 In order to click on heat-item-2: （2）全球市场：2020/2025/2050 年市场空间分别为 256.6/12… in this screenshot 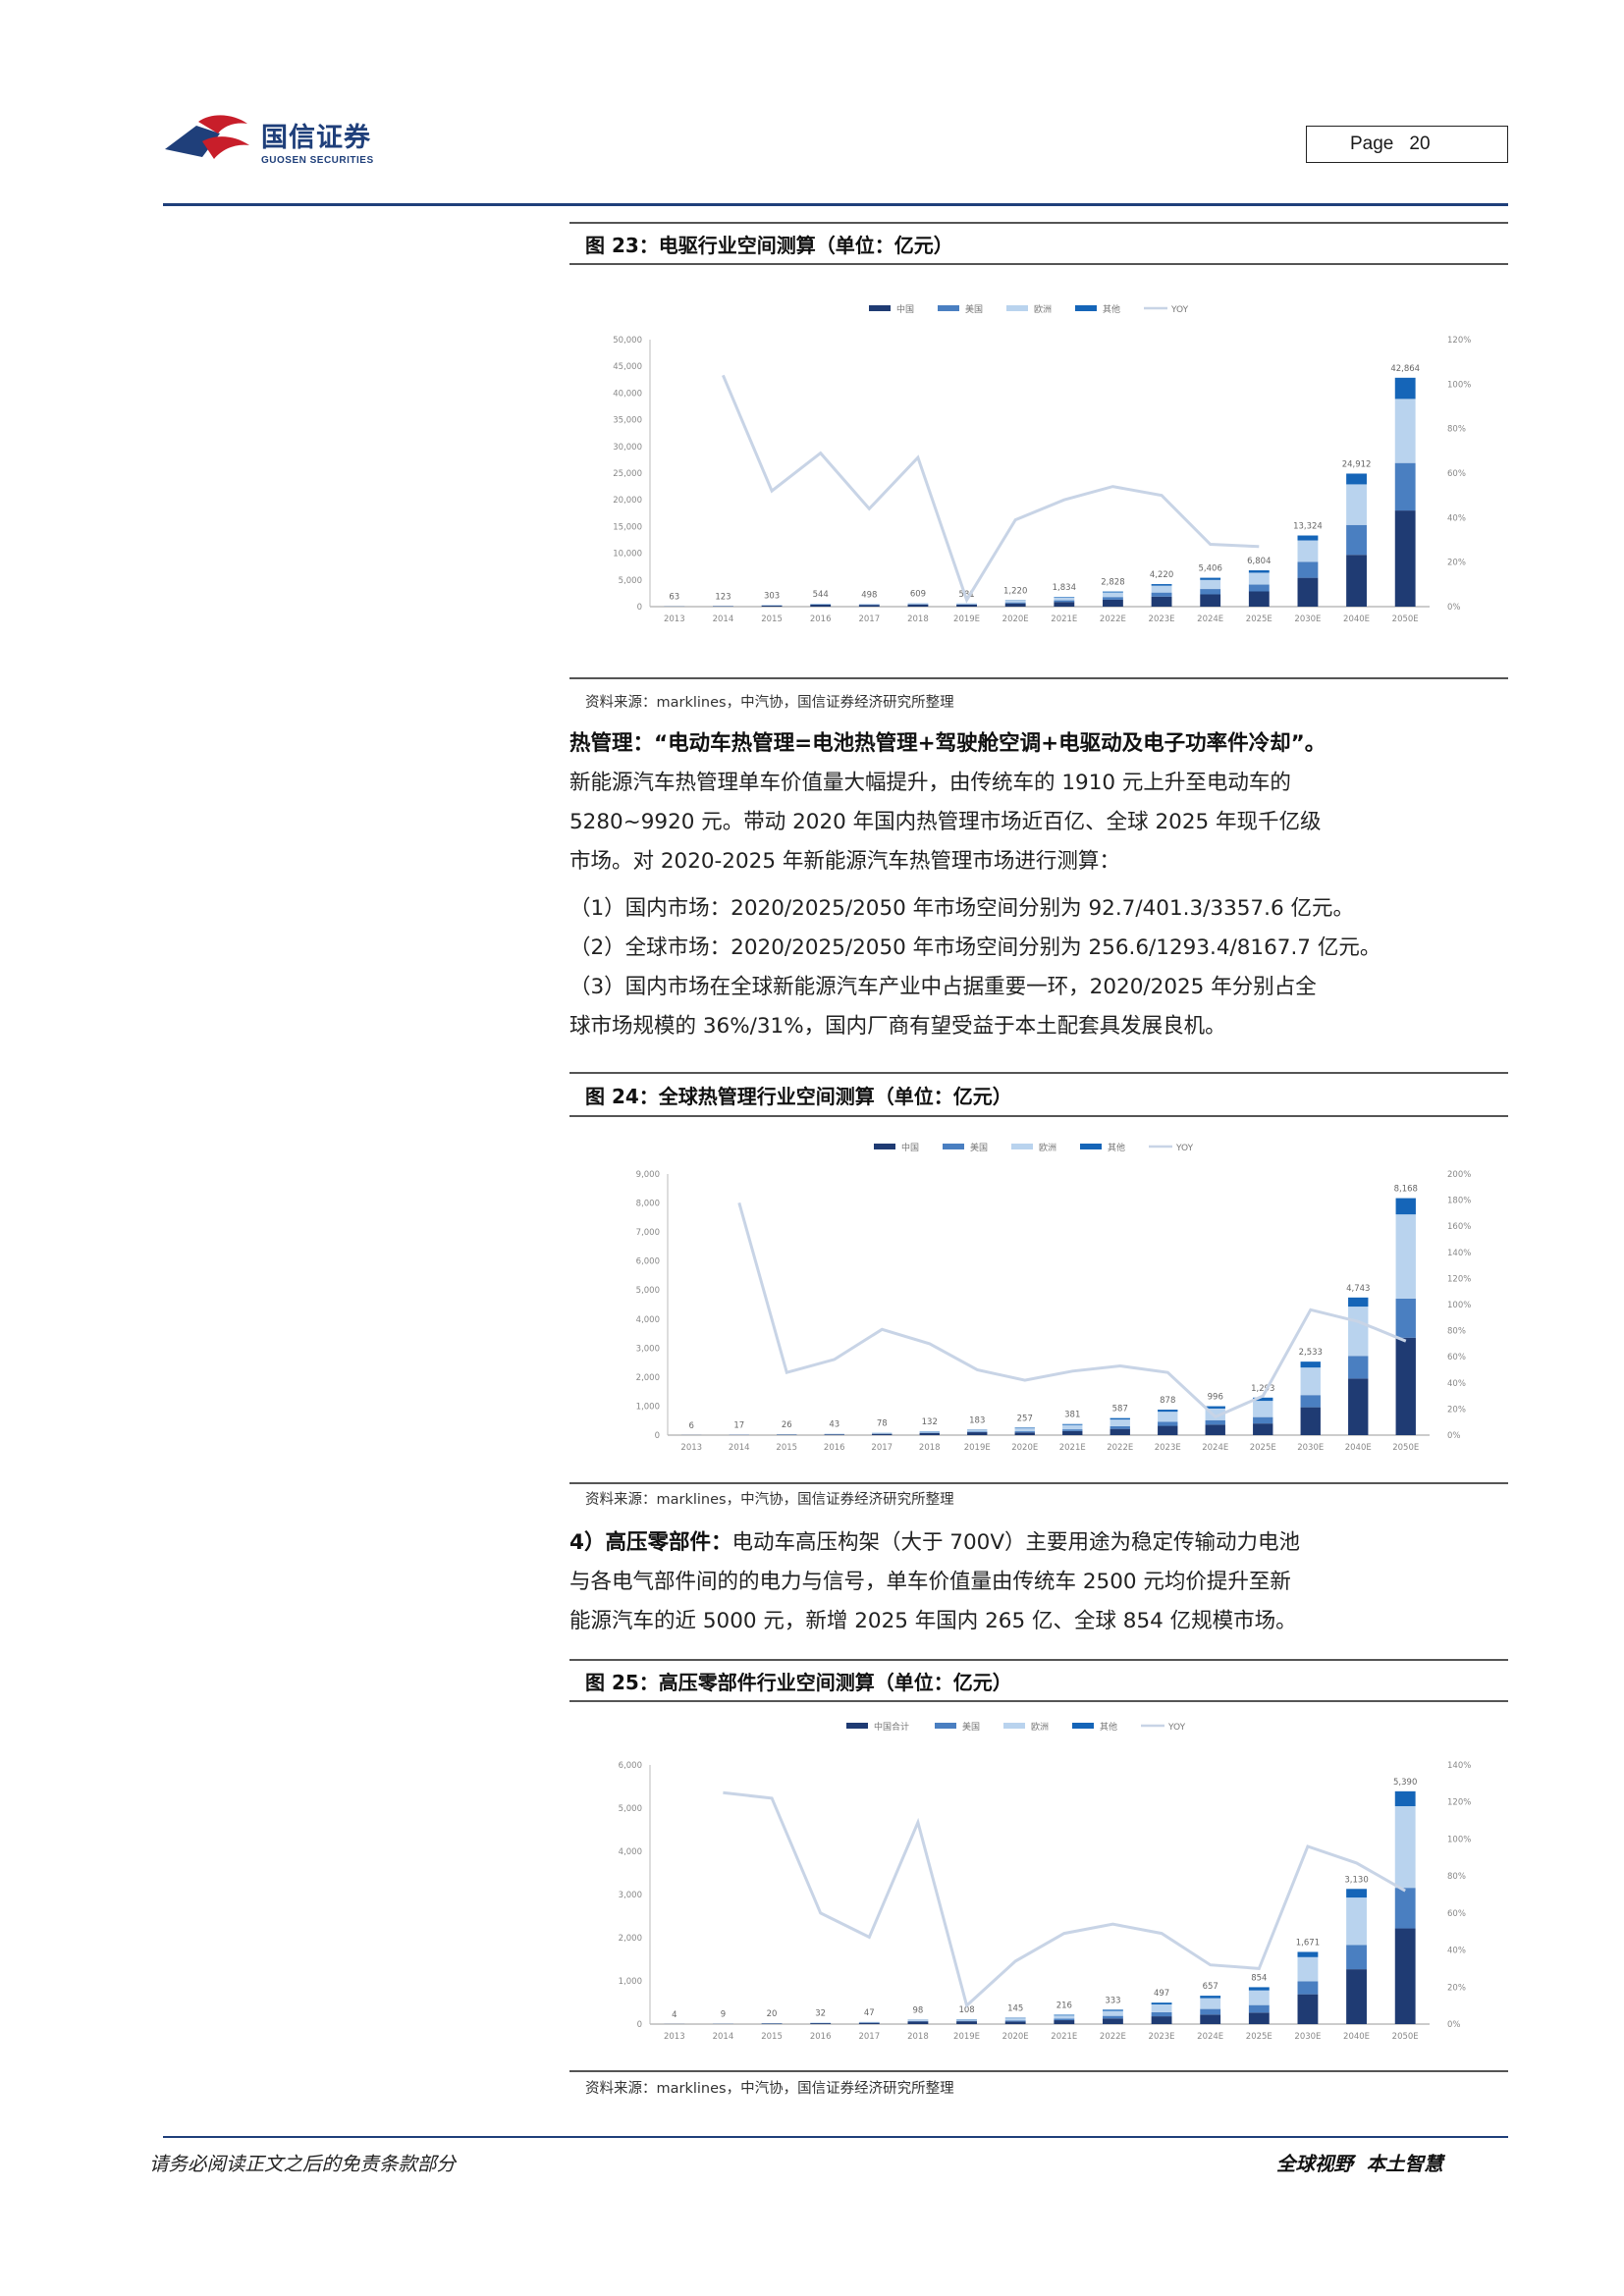, I will do `click(975, 947)`.